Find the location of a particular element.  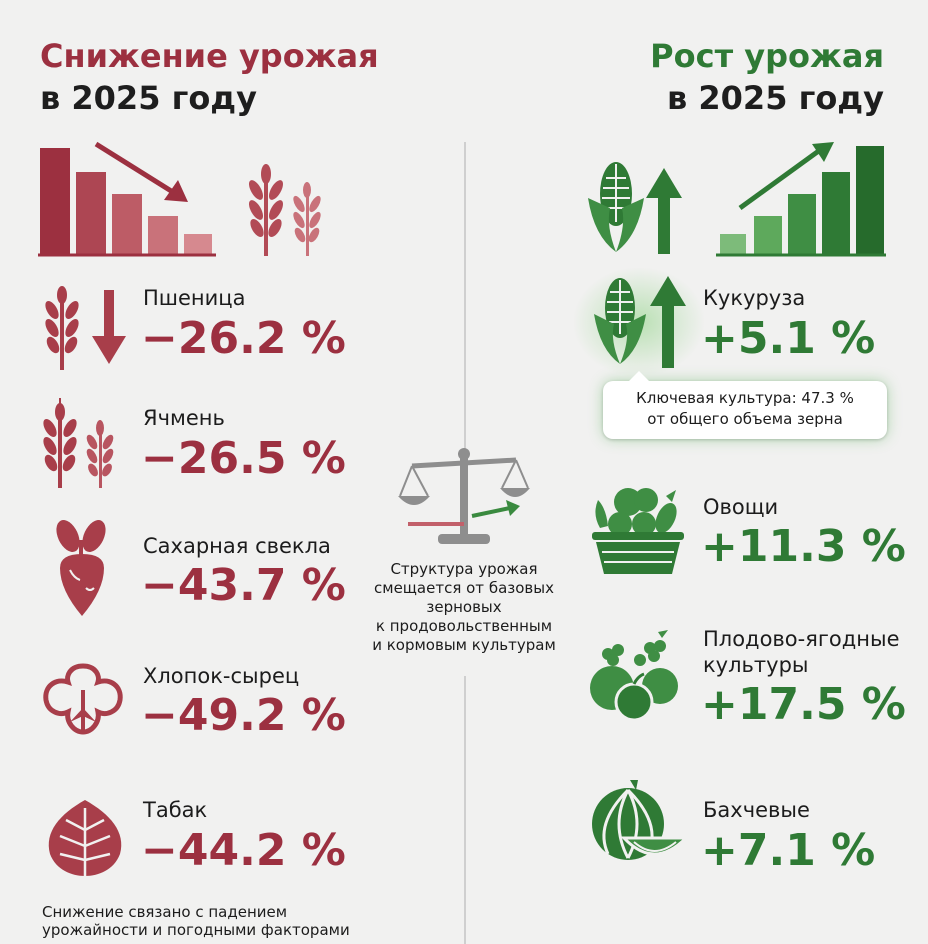

decline-footnote-line1: Снижение связано с падением is located at coordinates (165, 912).